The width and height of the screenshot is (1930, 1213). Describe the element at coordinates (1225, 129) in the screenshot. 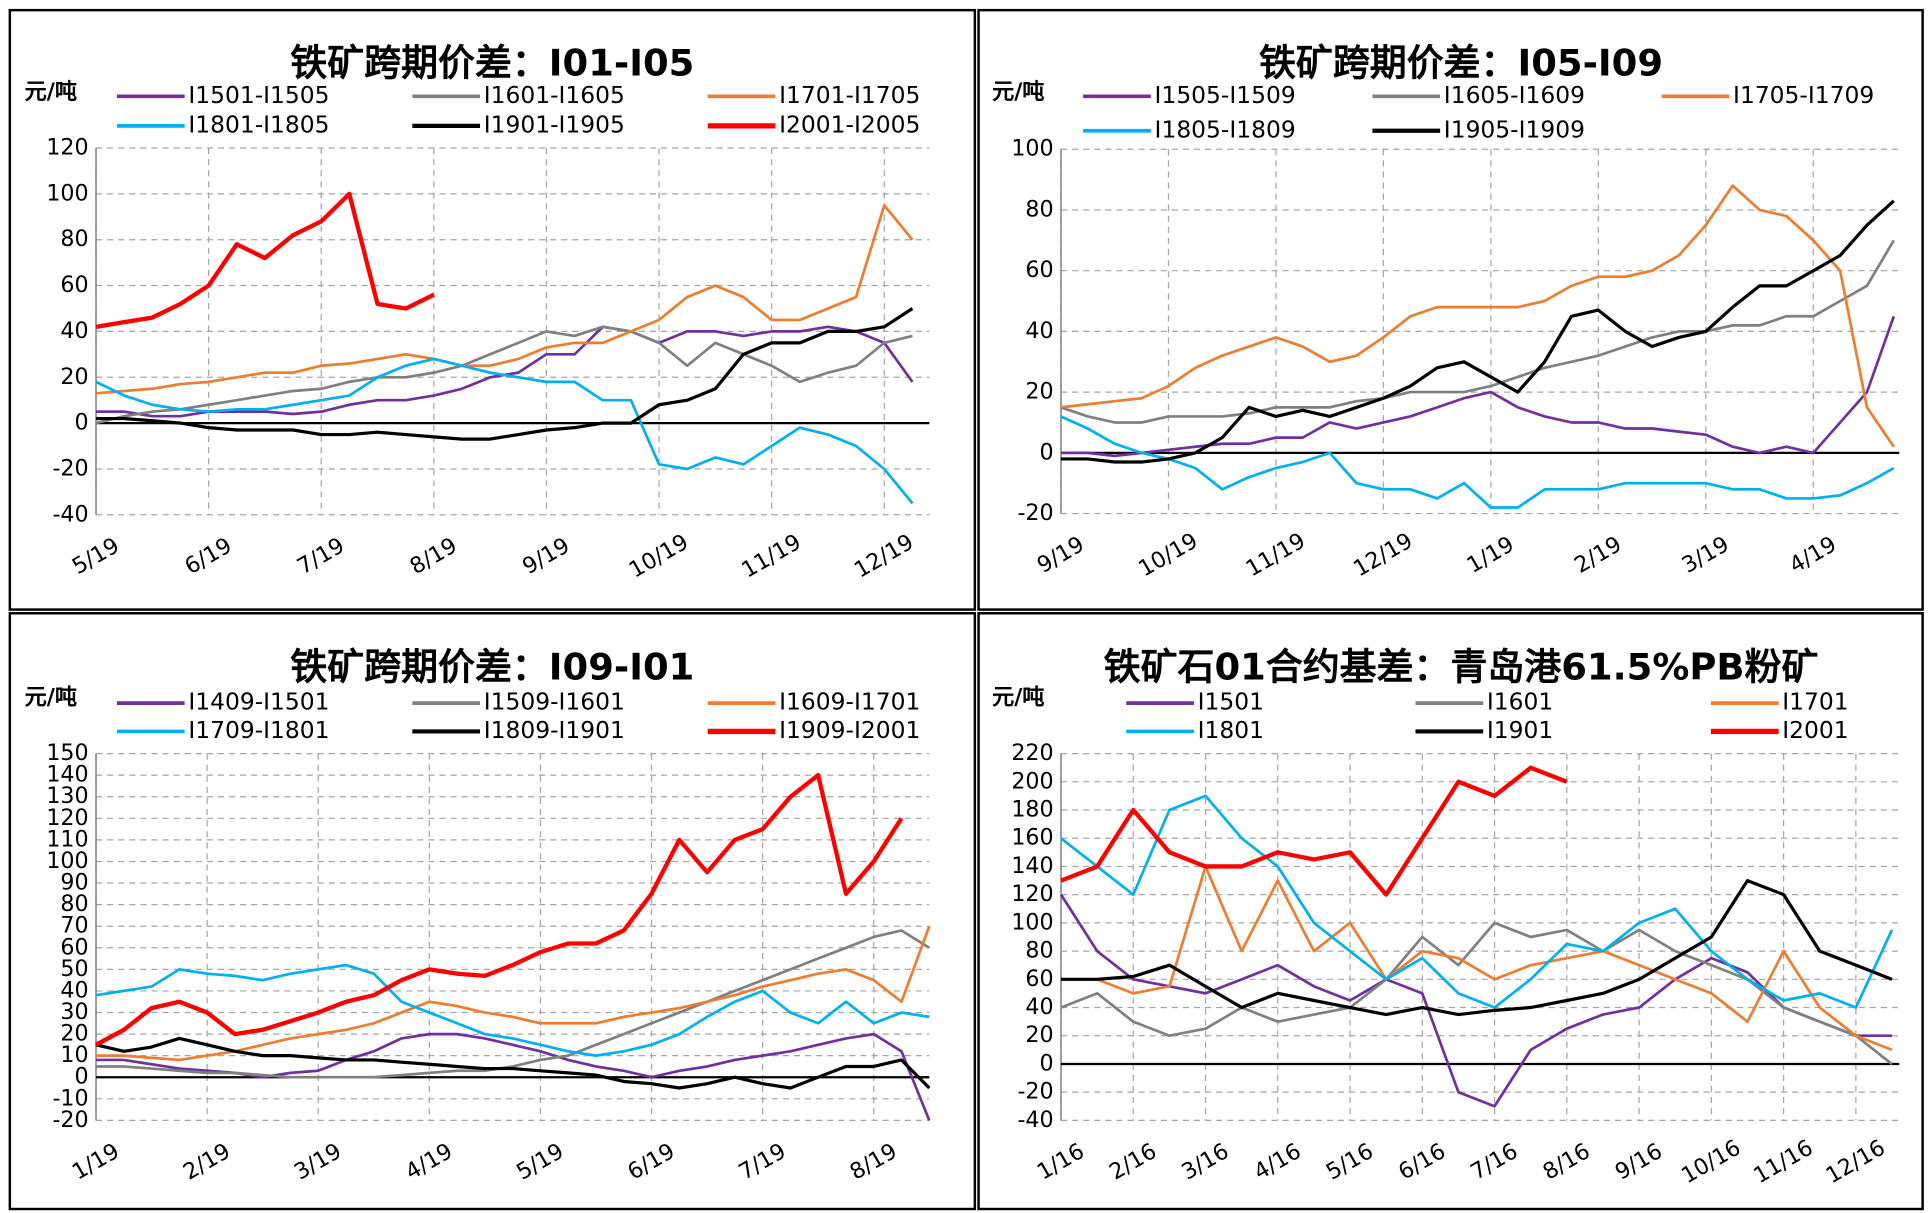

I see `legend-label: I1805-I1809` at that location.